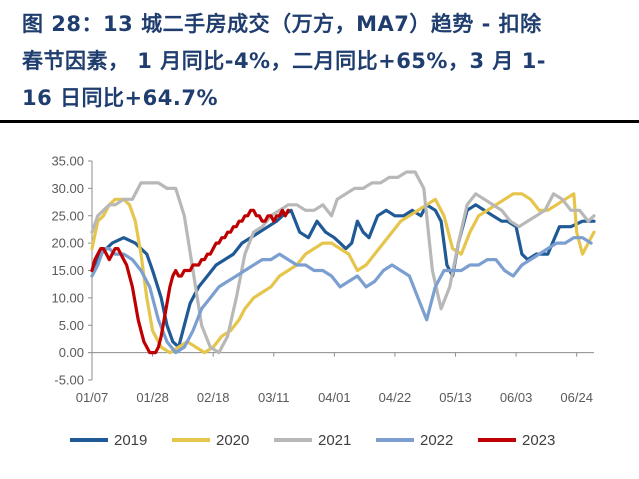 The height and width of the screenshot is (479, 639). Describe the element at coordinates (67, 297) in the screenshot. I see `y-tick-label: 10.00` at that location.